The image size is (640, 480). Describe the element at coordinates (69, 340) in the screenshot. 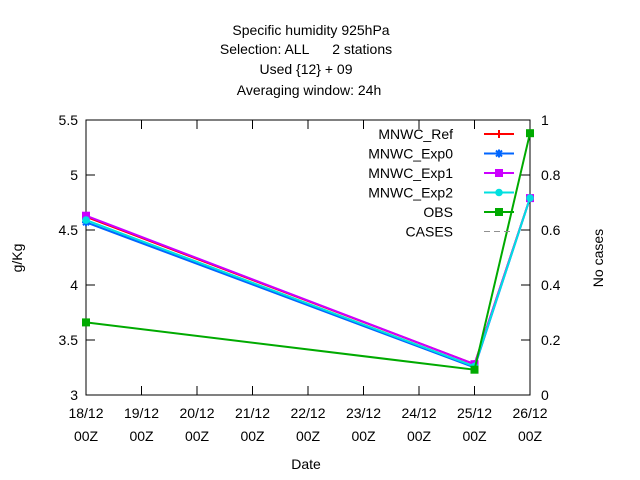

I see `y-tick-label: 3.5` at that location.